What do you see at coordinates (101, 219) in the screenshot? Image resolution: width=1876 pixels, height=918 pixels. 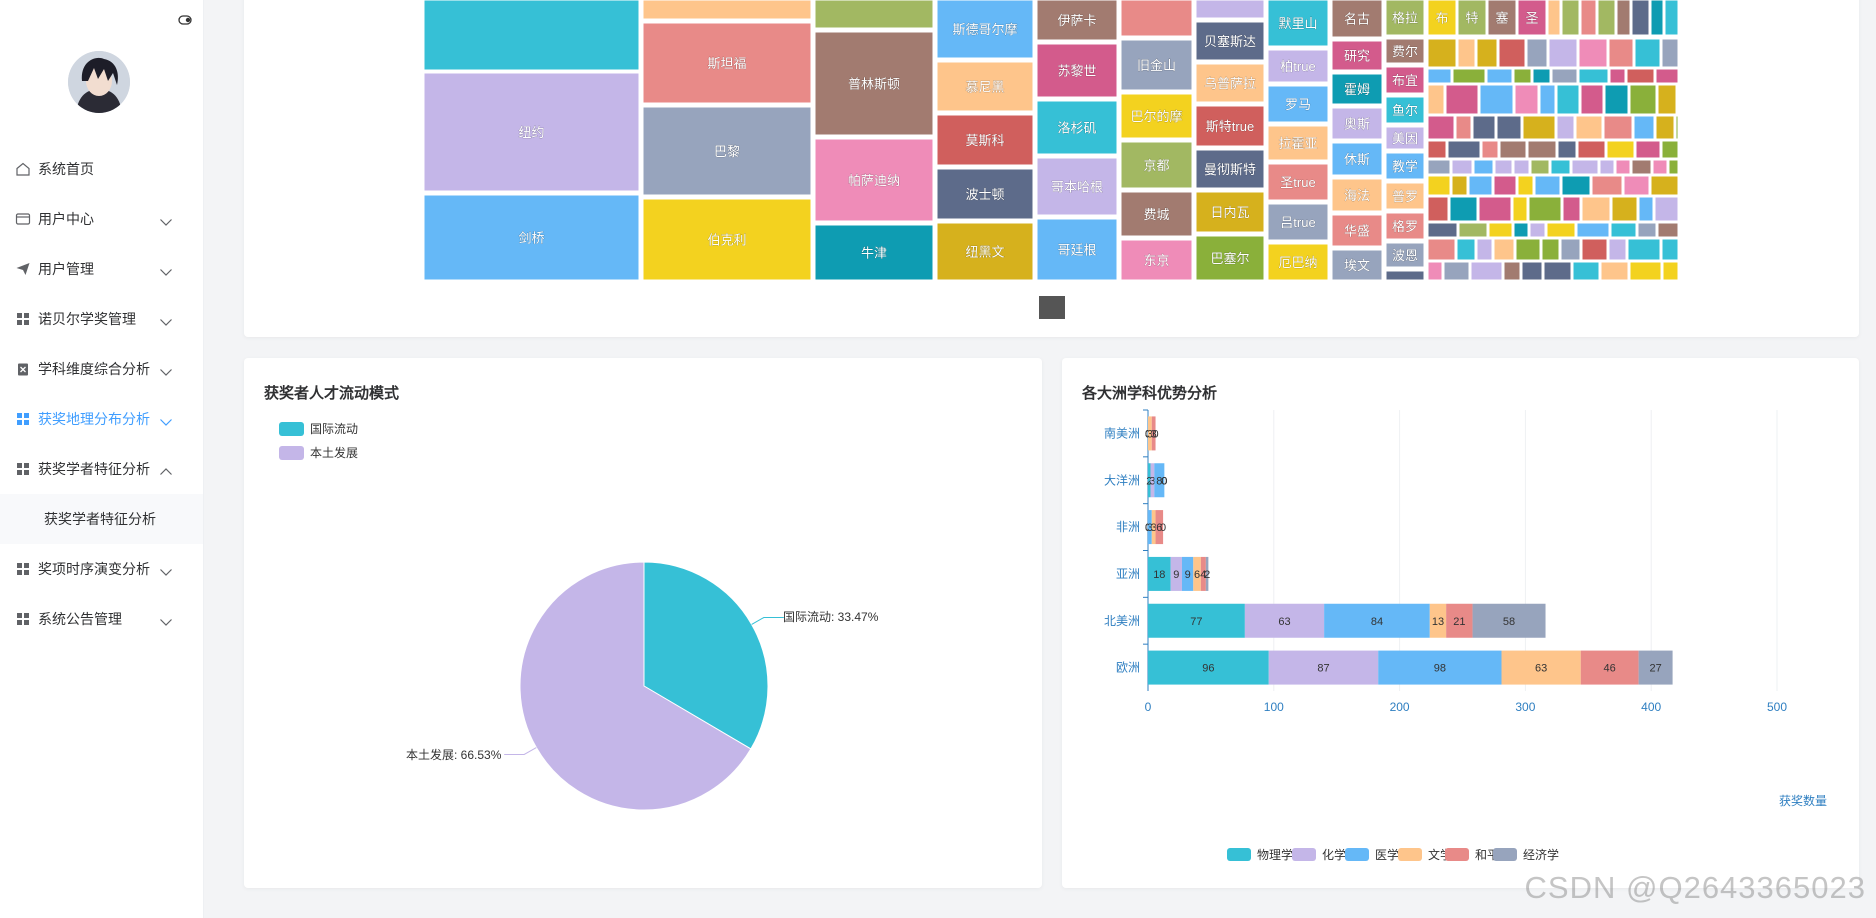 I see `sidebar-item-1: 用户中心` at bounding box center [101, 219].